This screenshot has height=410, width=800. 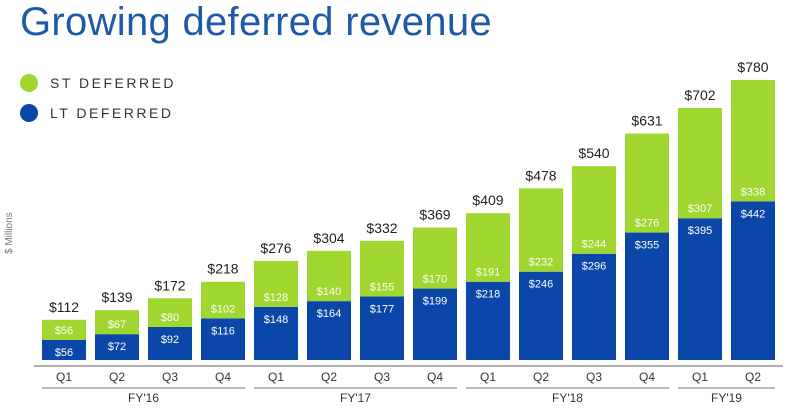 I want to click on data-label-st: $140, so click(x=329, y=292).